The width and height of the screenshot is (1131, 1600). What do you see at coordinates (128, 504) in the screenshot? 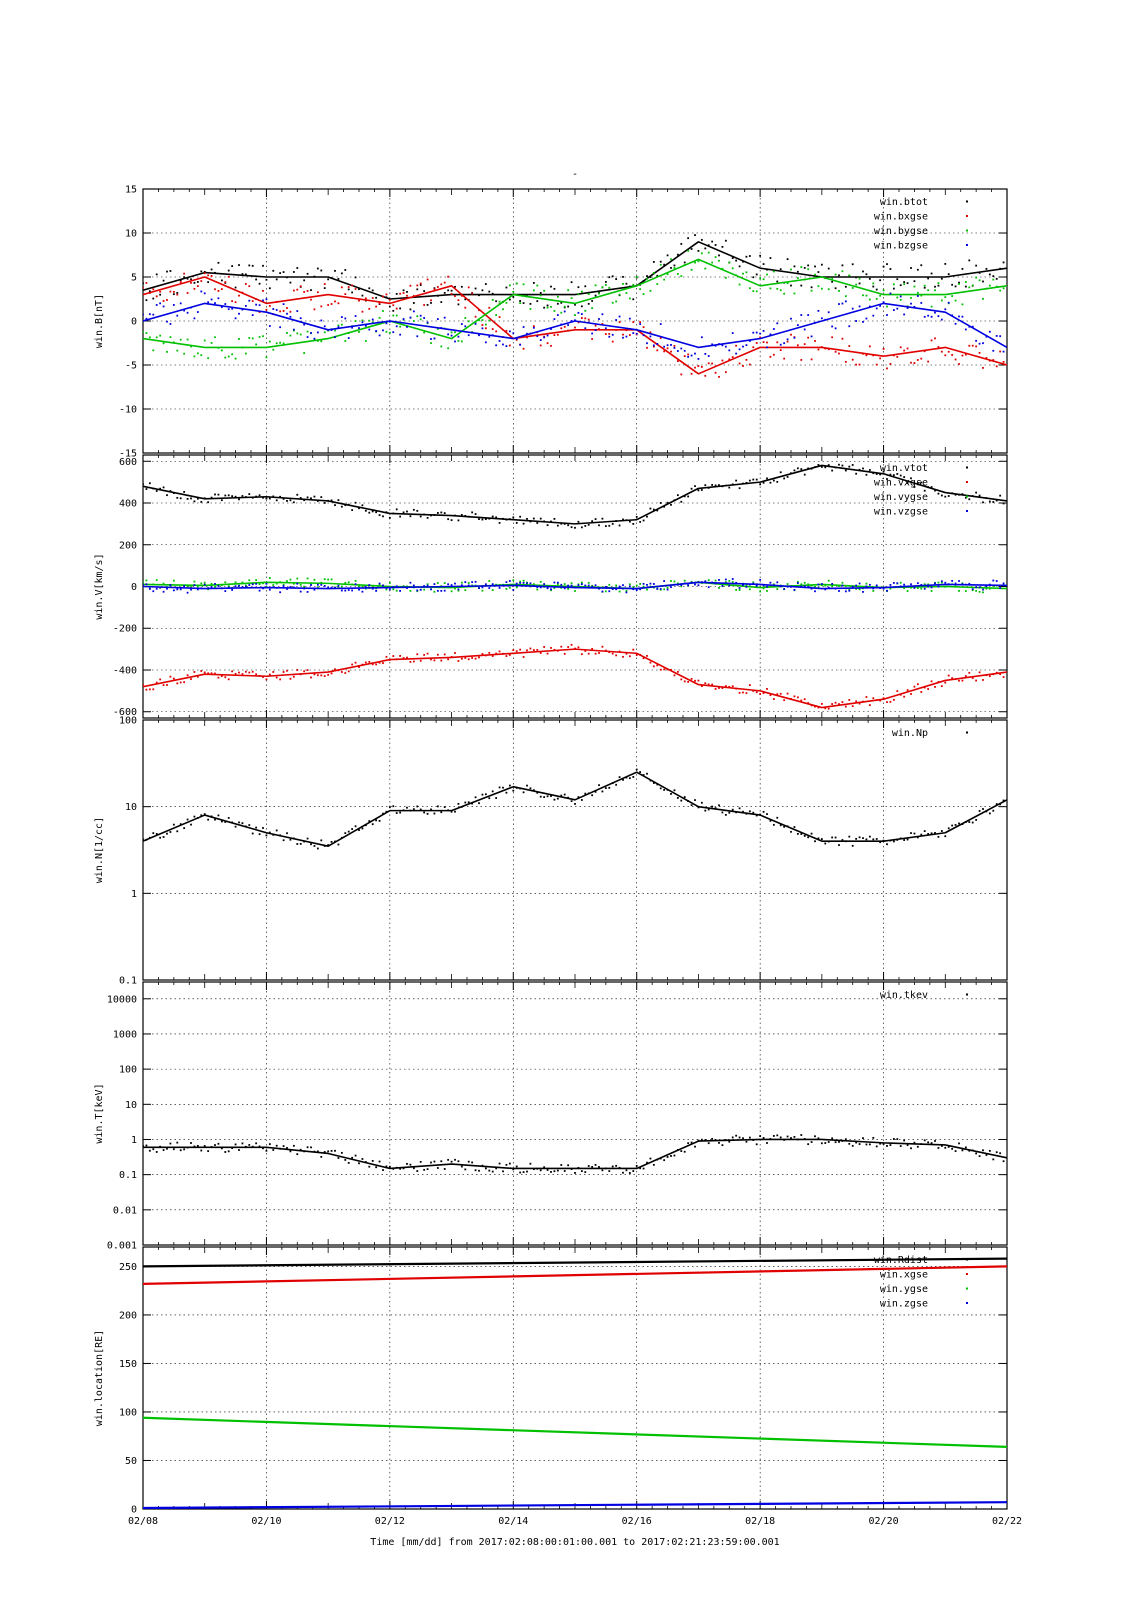
I see `y-tick-label: 400` at bounding box center [128, 504].